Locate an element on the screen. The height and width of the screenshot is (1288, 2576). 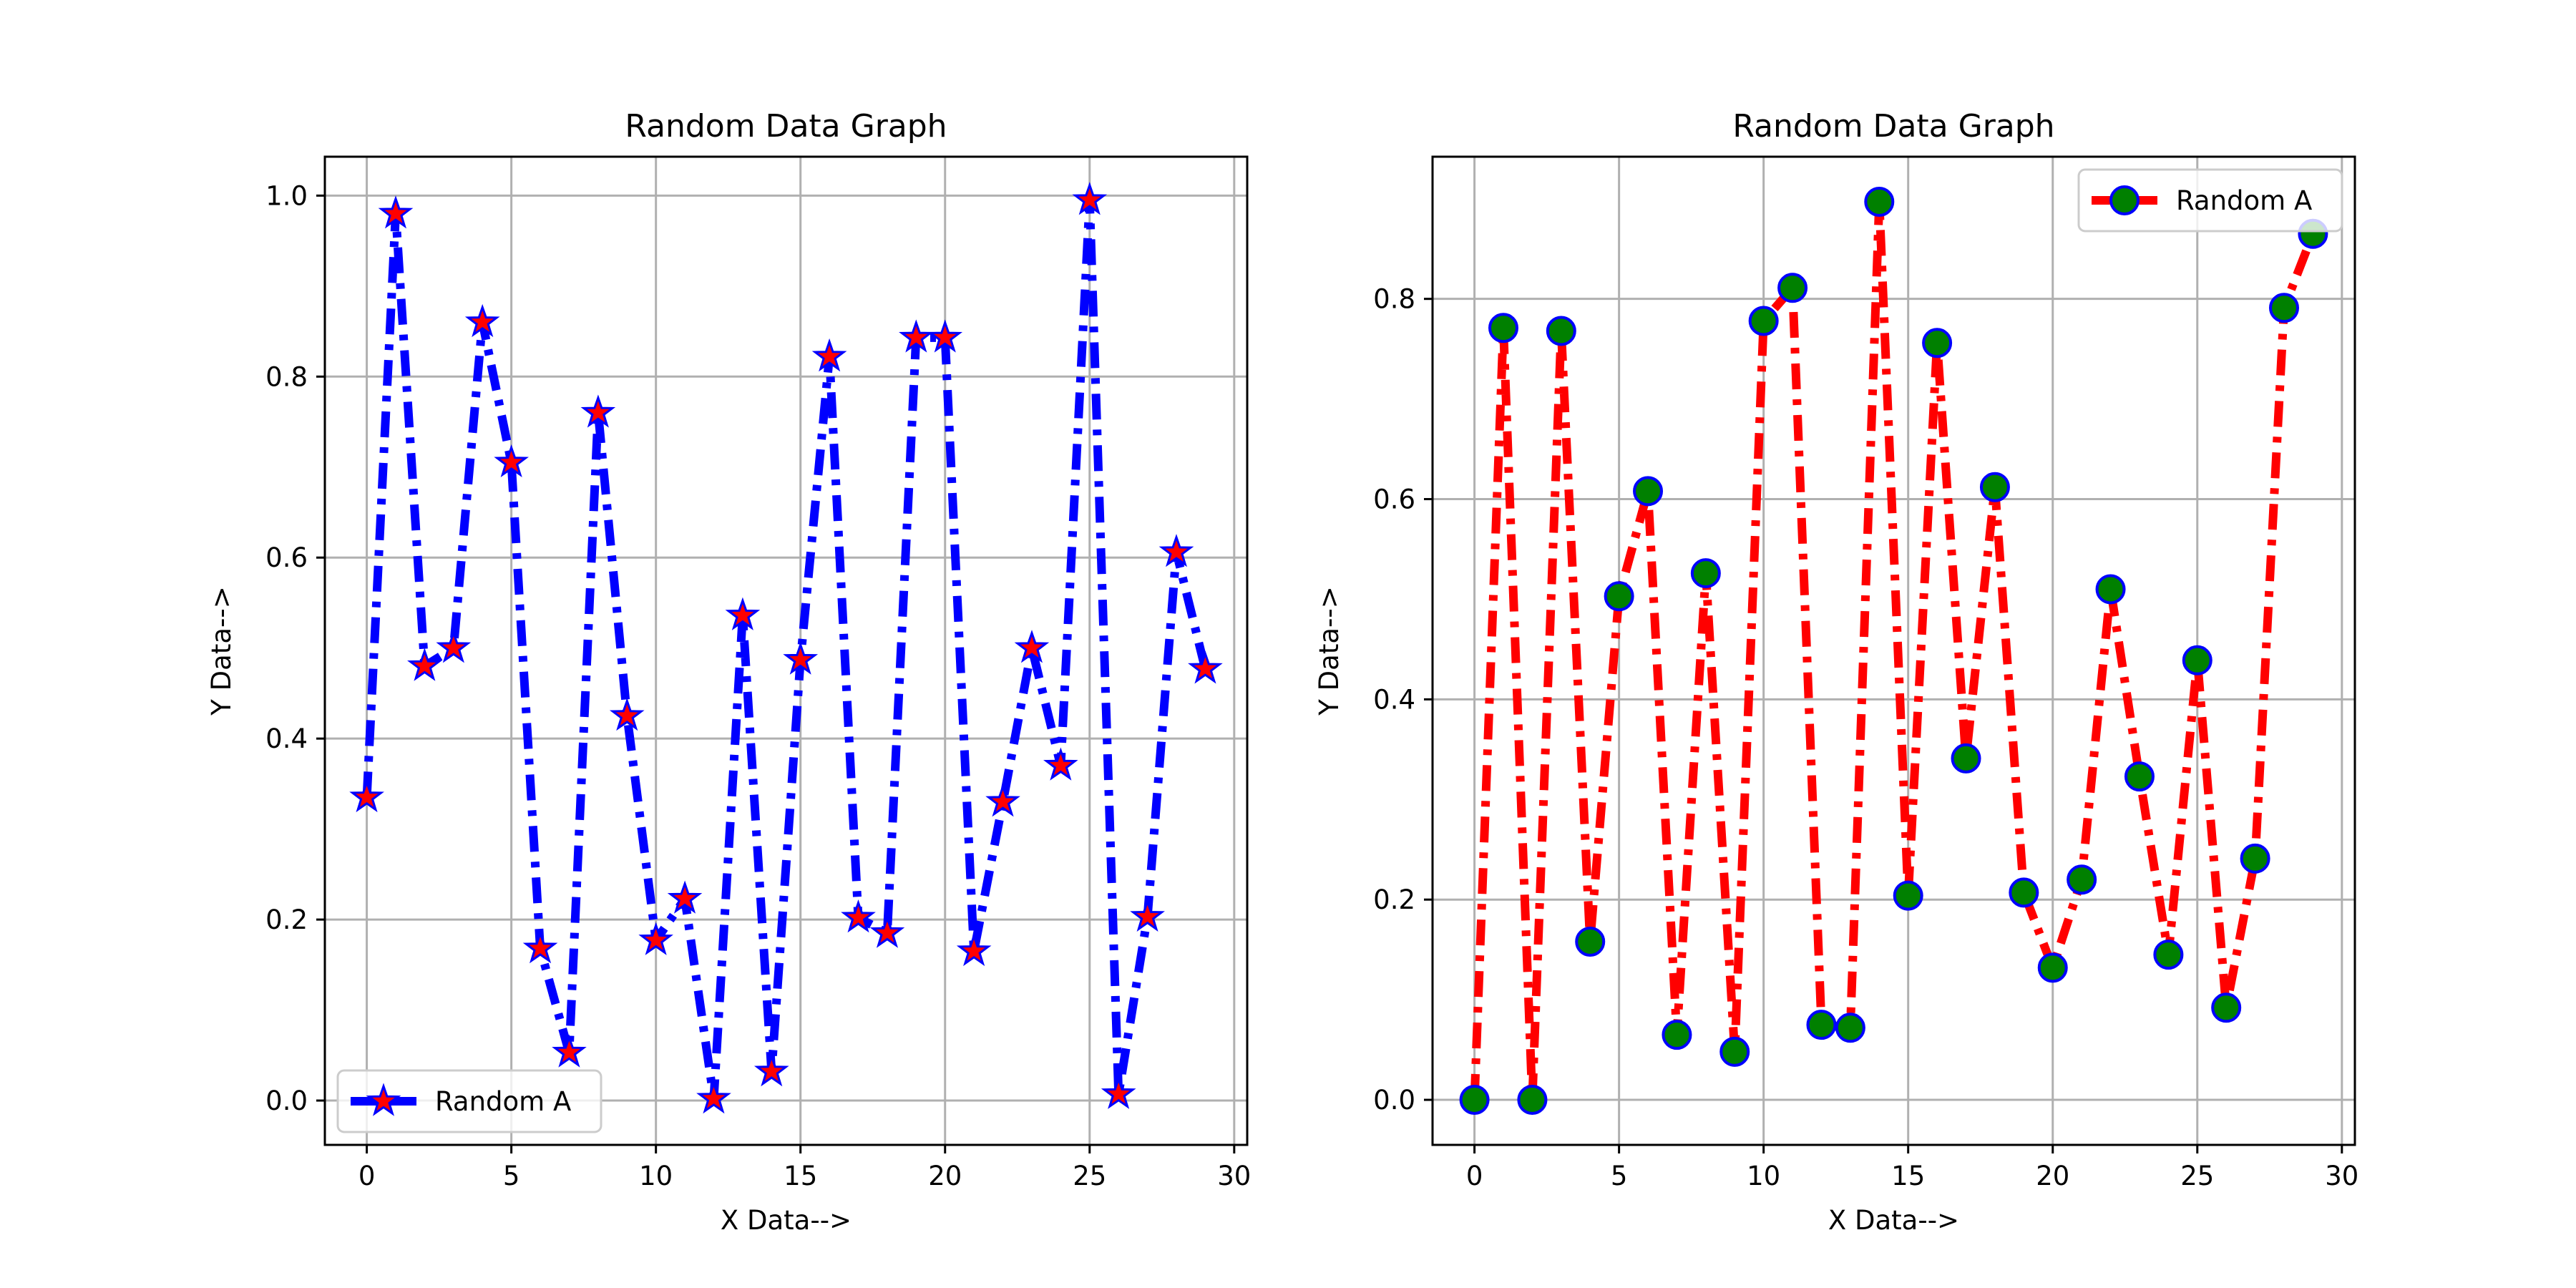
chart-2-legend-label: Random A is located at coordinates (2244, 200).